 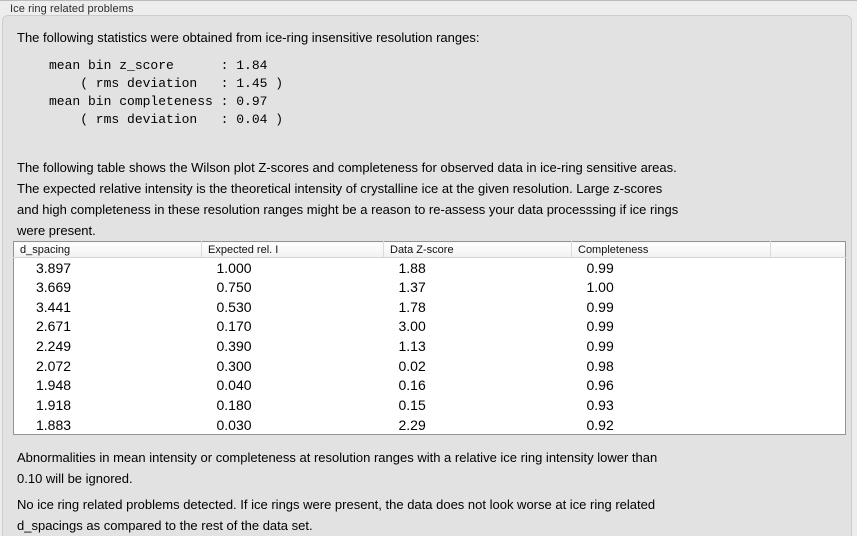 I want to click on cell-data-z-score: 1.78, so click(x=412, y=306).